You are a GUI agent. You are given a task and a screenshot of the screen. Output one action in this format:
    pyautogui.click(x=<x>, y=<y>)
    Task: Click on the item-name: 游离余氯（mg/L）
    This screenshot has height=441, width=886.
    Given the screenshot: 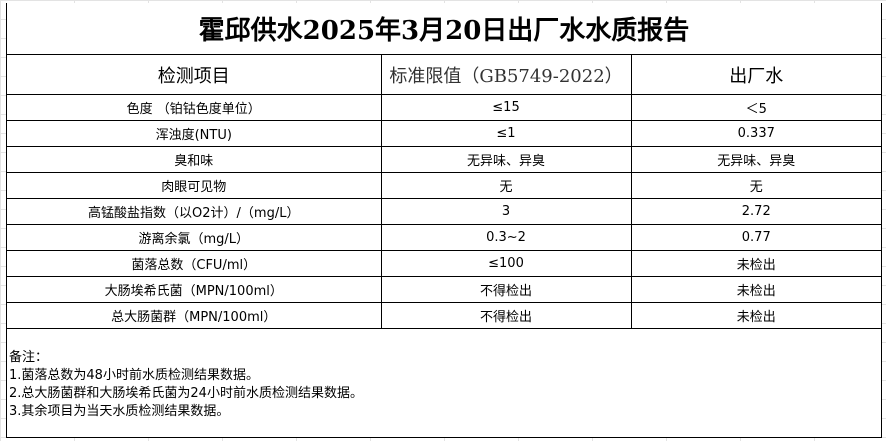 What is the action you would take?
    pyautogui.click(x=194, y=237)
    